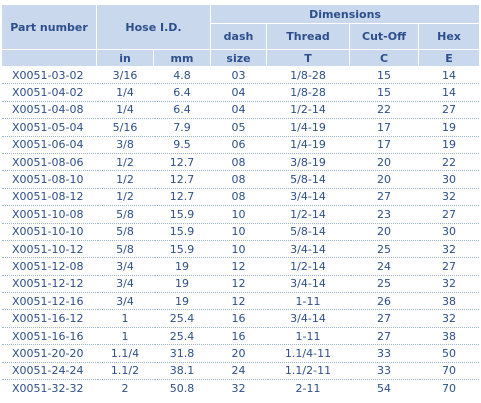 This screenshot has width=481, height=403. Describe the element at coordinates (241, 371) in the screenshot. I see `table-row: X0051-24-24 1.1/2 38.1 24 1.1/2-11 33 70` at that location.